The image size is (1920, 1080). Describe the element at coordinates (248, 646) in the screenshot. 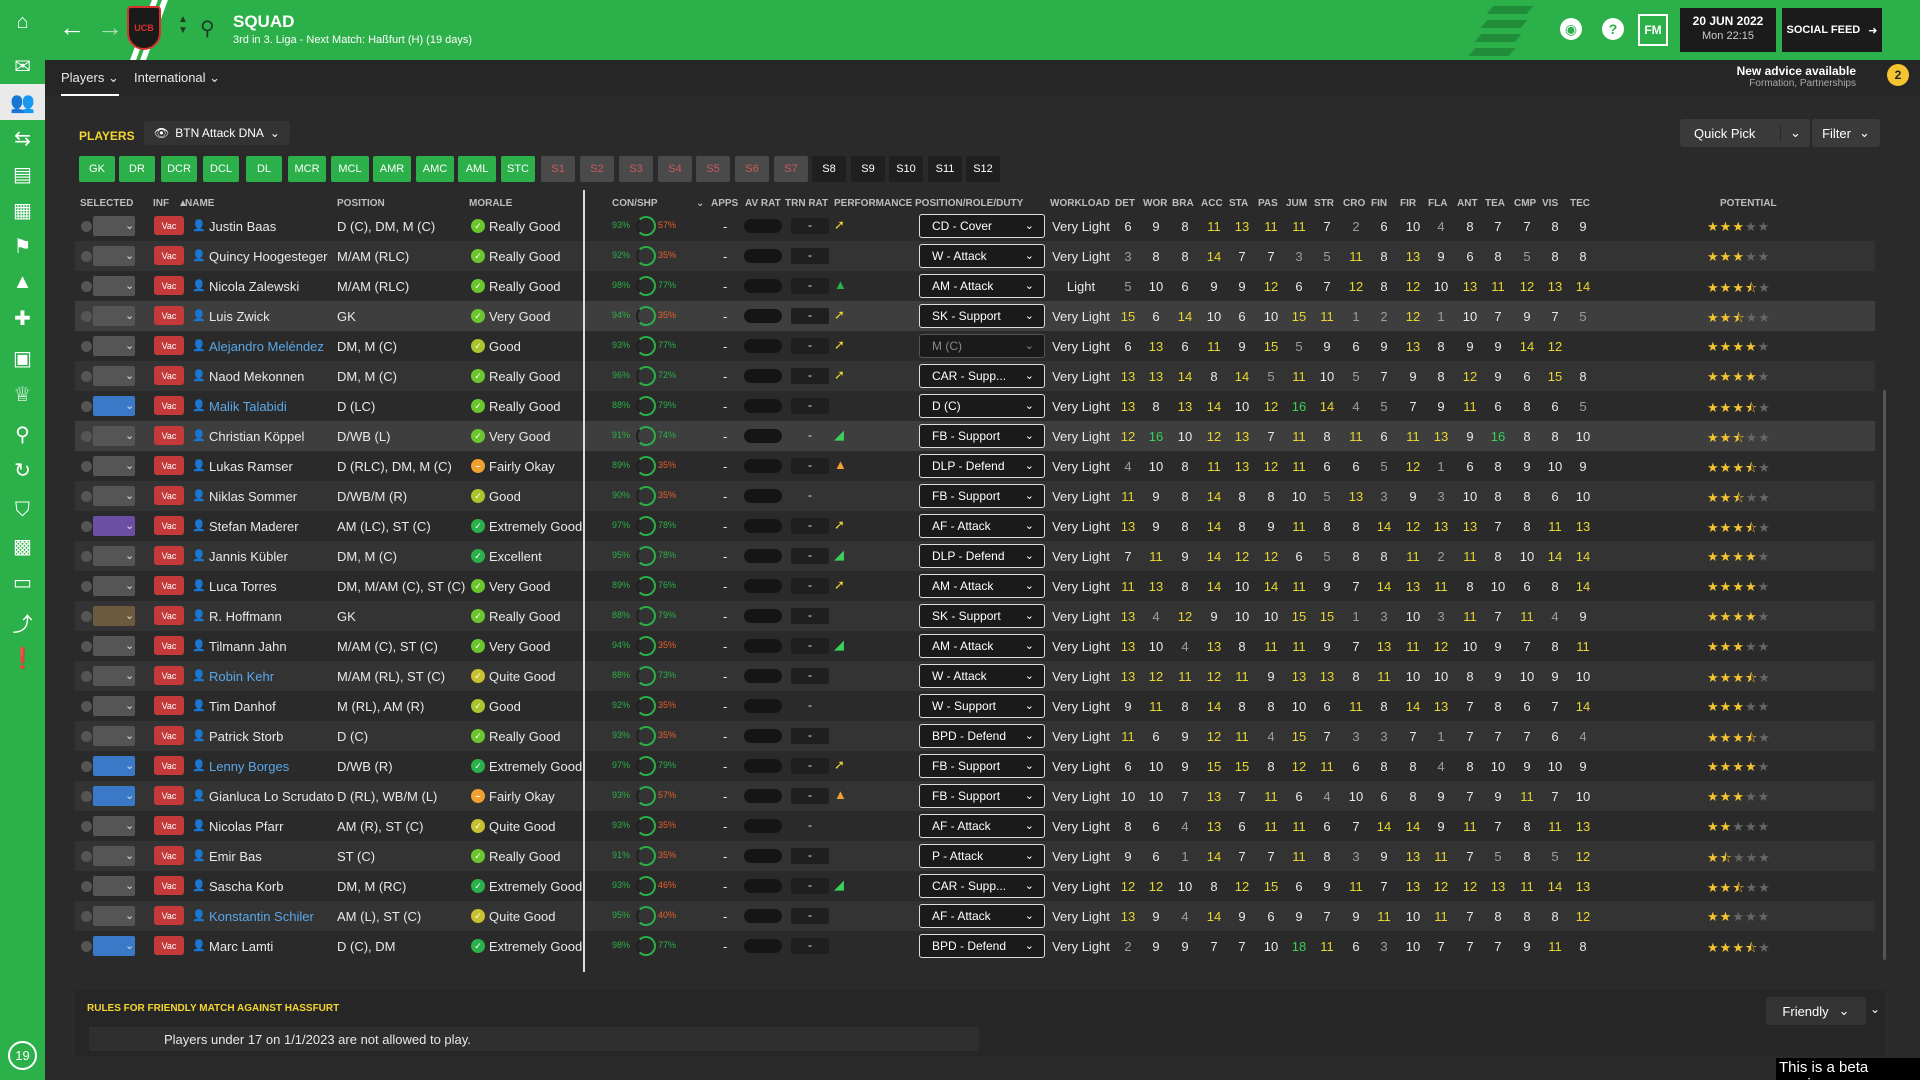

I see `player-name: Tilmann Jahn` at that location.